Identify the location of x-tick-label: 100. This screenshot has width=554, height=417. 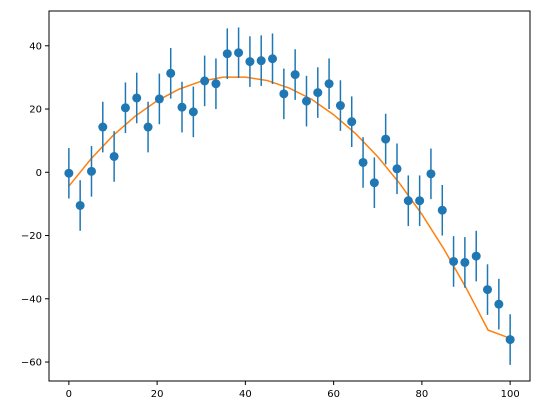
(510, 394).